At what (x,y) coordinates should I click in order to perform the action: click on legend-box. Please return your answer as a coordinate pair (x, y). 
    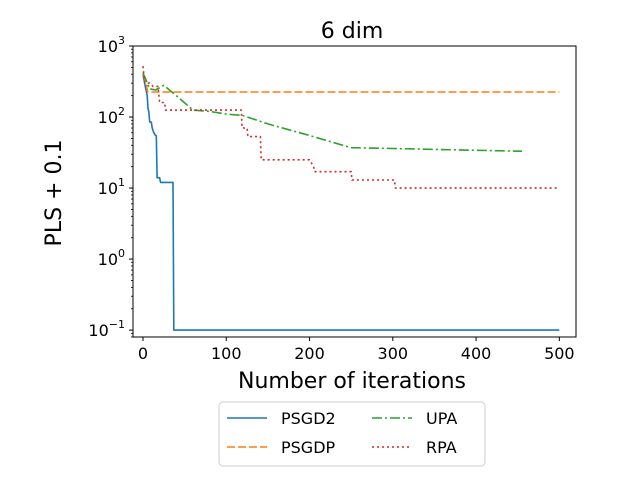
    Looking at the image, I should click on (352, 434).